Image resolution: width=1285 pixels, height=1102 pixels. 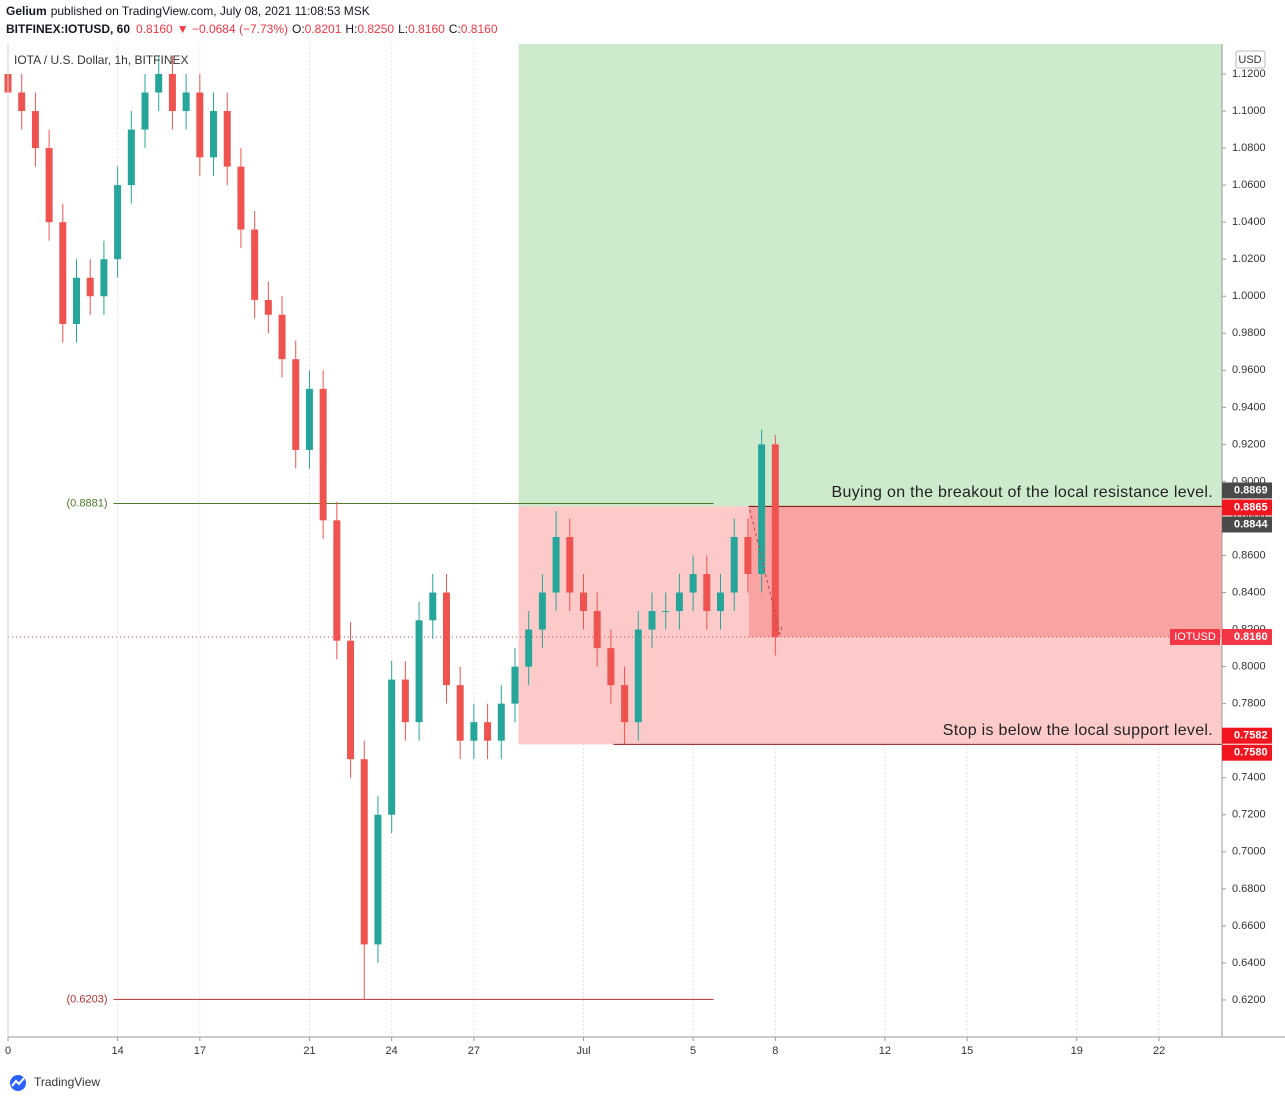 I want to click on y-tick-label: 0.7800, so click(x=1249, y=704).